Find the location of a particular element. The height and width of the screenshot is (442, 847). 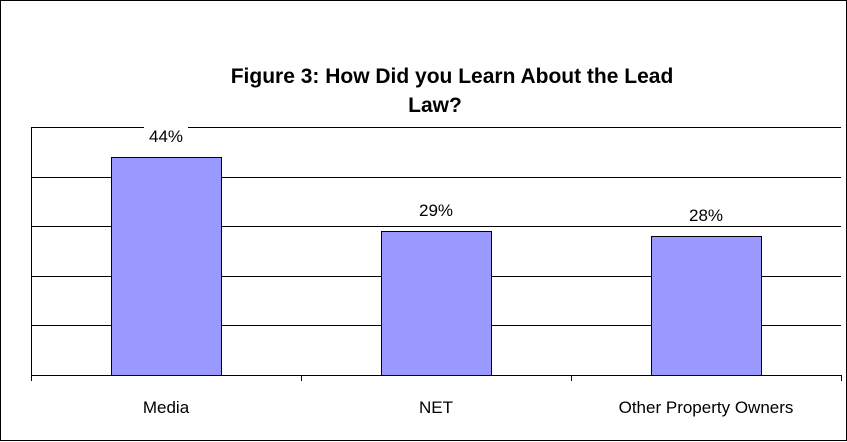

data-label-text: 28% is located at coordinates (706, 215).